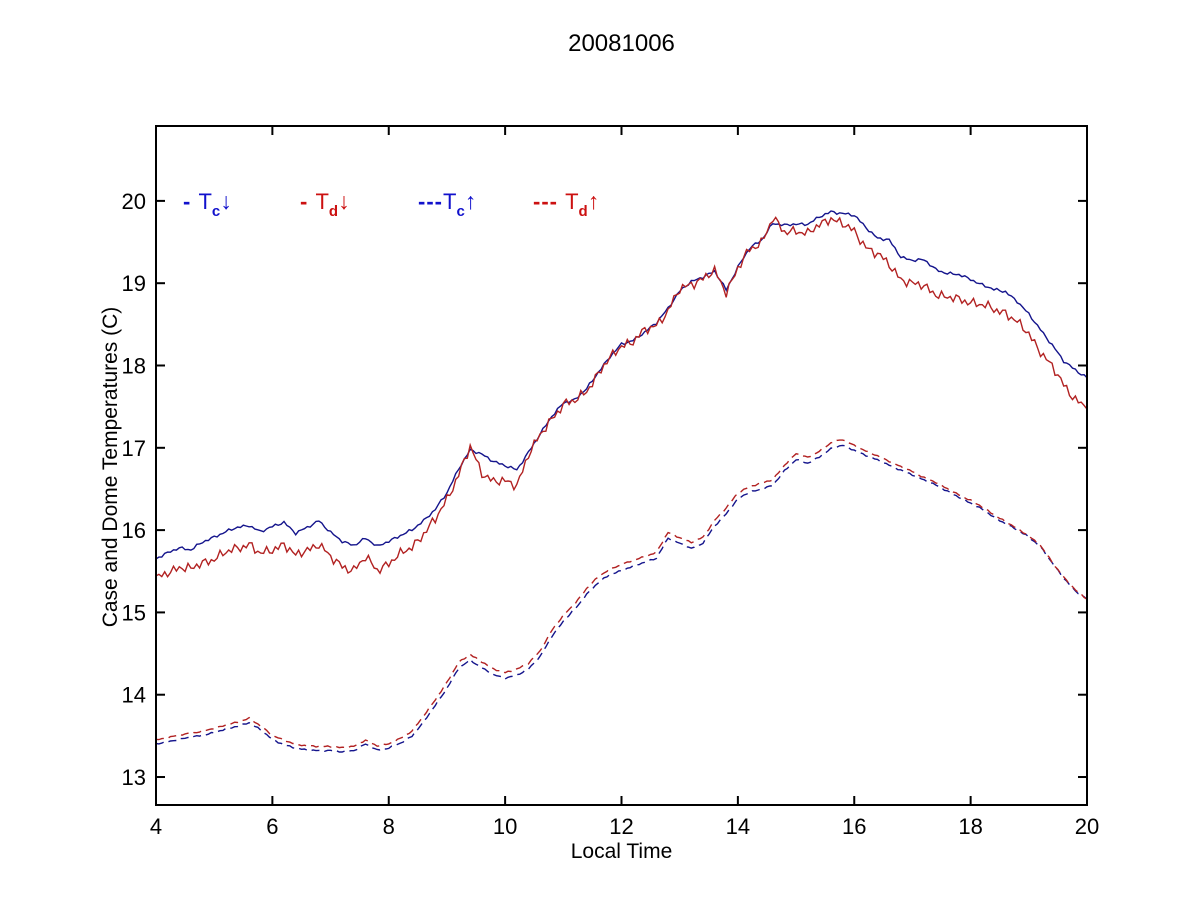  Describe the element at coordinates (621, 43) in the screenshot. I see `chart-title: 20081006` at that location.